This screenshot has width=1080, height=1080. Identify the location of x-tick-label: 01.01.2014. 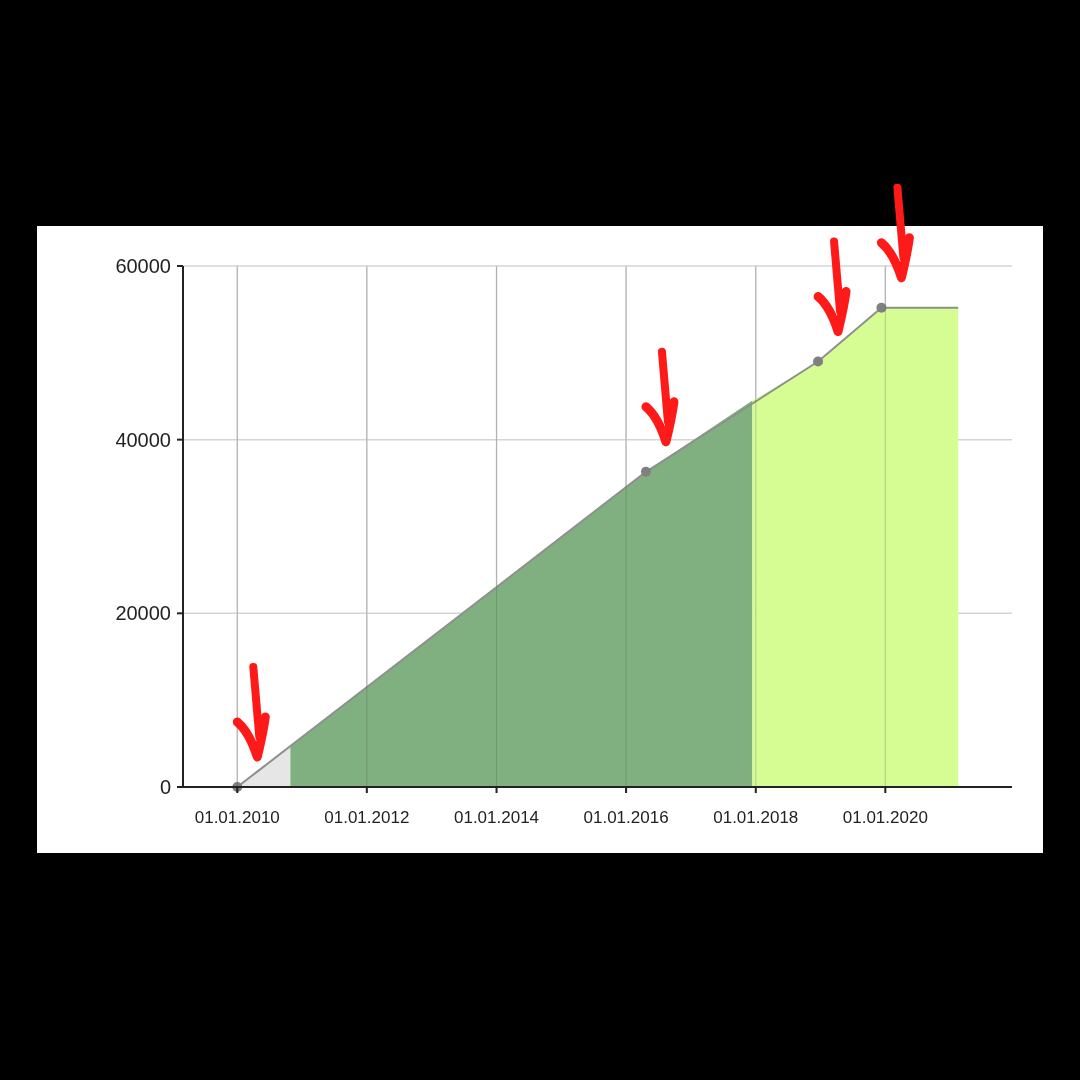
(496, 817).